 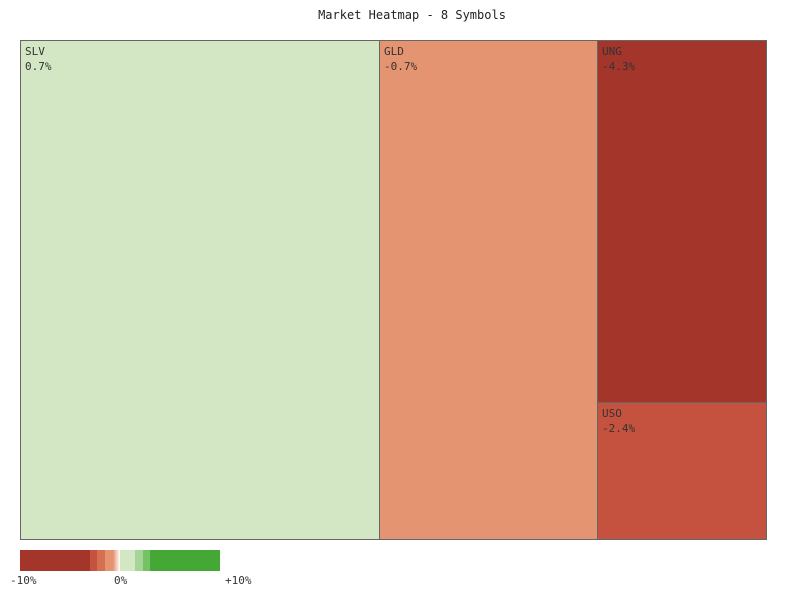 I want to click on tile-symbol: GLD, so click(x=394, y=51).